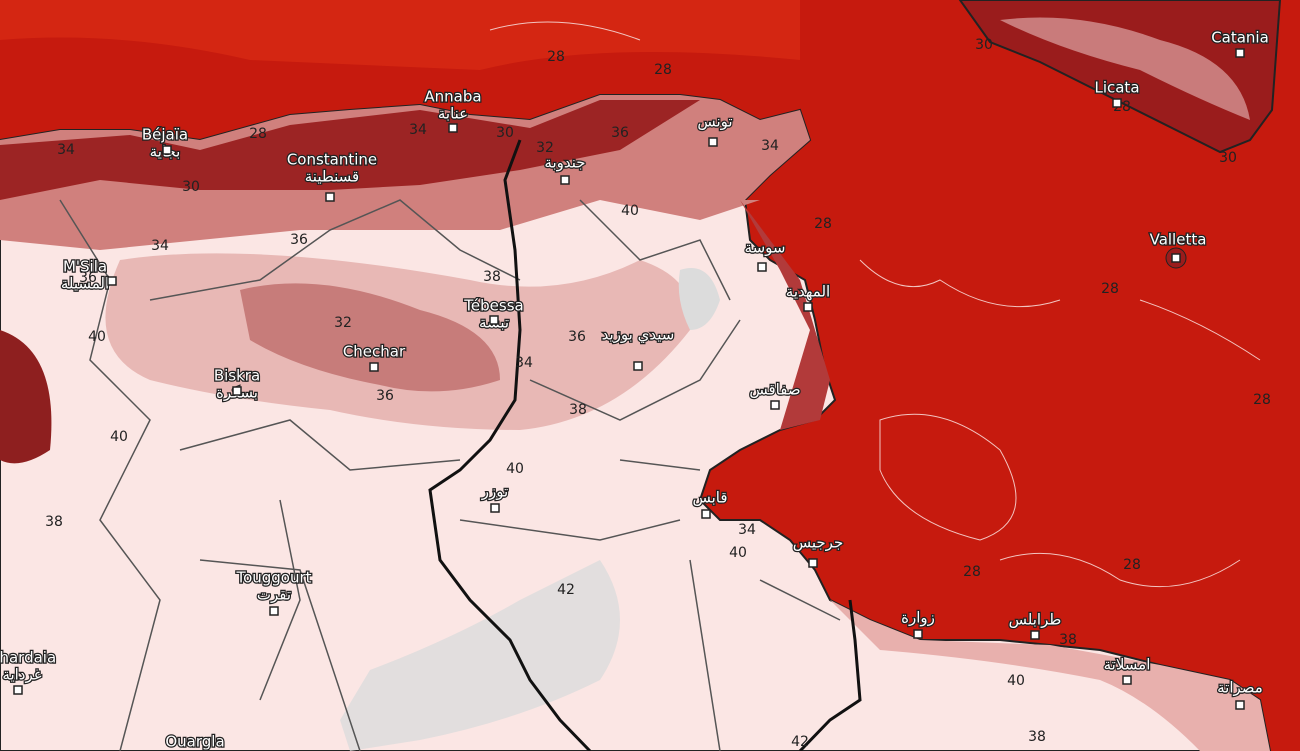  What do you see at coordinates (564, 163) in the screenshot?
I see `city-name-ar: جندوبة` at bounding box center [564, 163].